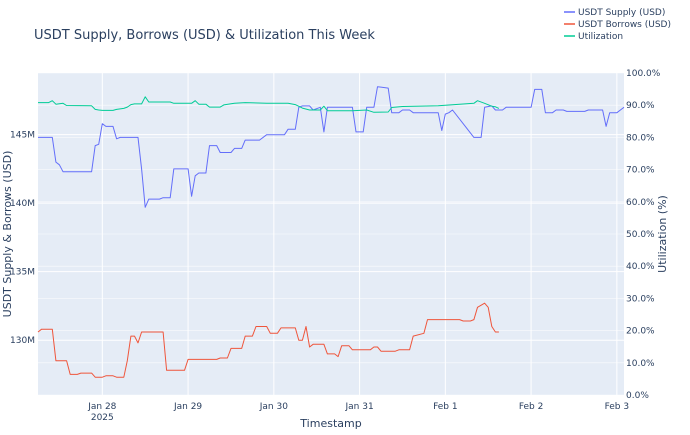 The image size is (690, 435). What do you see at coordinates (268, 340) in the screenshot?
I see `series-line-usdt-borrows-usd` at bounding box center [268, 340].